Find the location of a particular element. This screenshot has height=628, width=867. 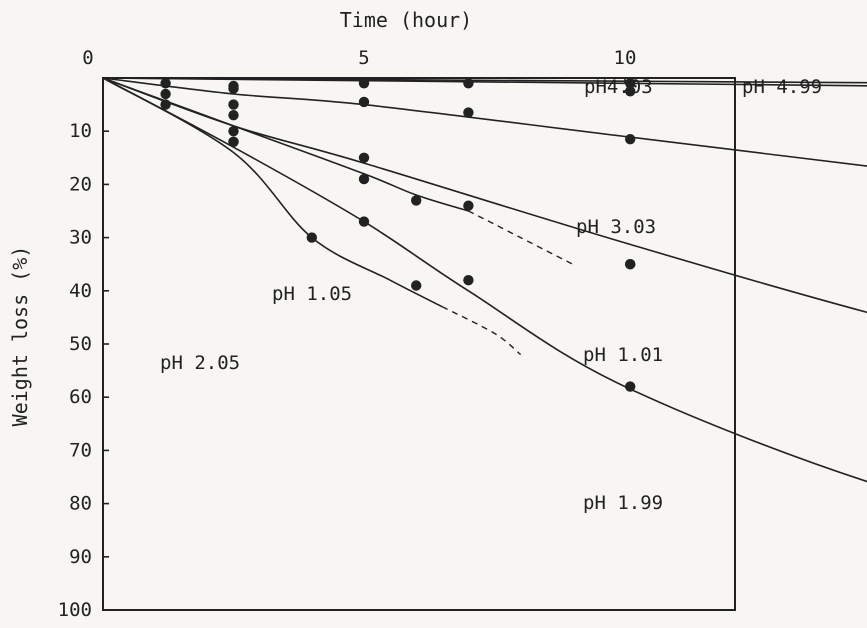

series-label-ph-1-01: pH 1.01 is located at coordinates (623, 355).